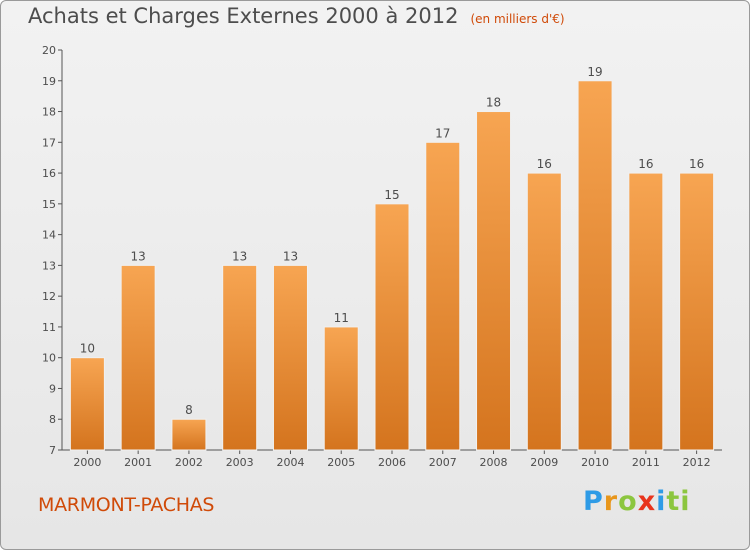  What do you see at coordinates (49, 142) in the screenshot?
I see `y-tick-label: 17` at bounding box center [49, 142].